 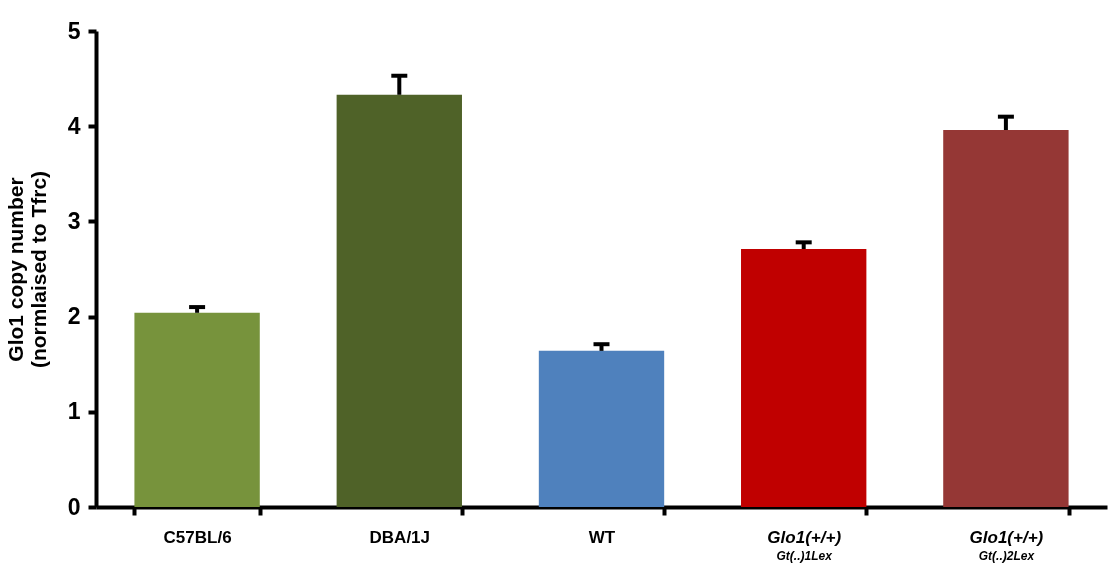 What do you see at coordinates (74, 30) in the screenshot?
I see `y-tick-label: 5` at bounding box center [74, 30].